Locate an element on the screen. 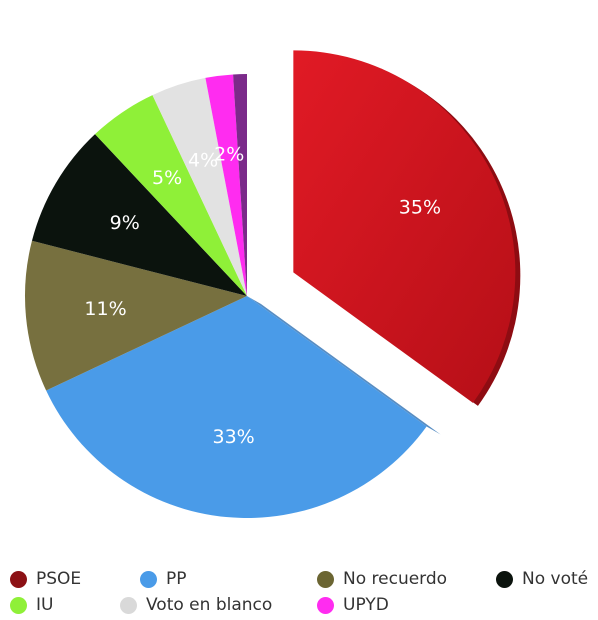  legend-label: No voté is located at coordinates (555, 579).